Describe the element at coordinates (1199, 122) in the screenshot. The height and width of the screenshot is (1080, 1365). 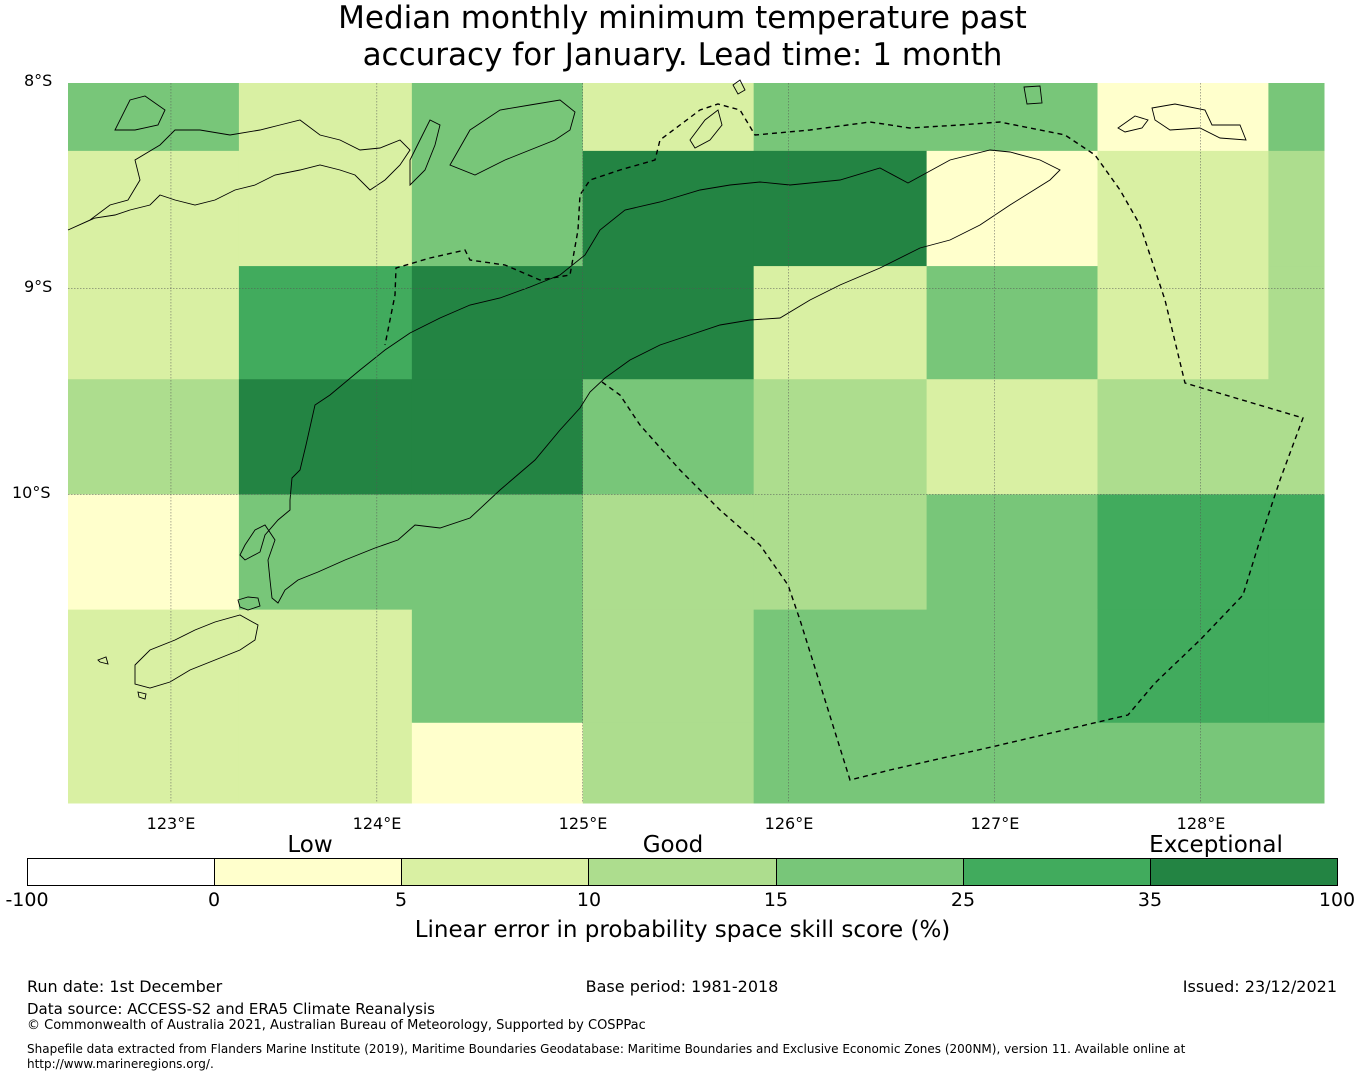
I see `leti-coastline` at that location.